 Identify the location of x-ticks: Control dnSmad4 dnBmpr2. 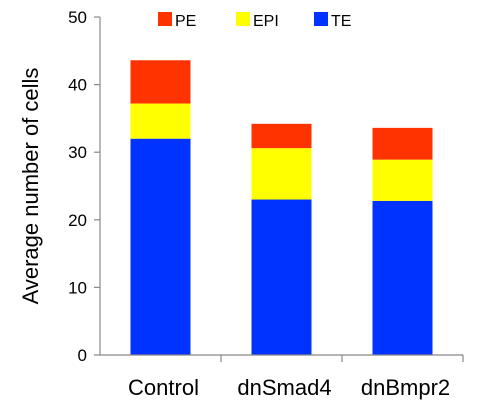
(296, 377).